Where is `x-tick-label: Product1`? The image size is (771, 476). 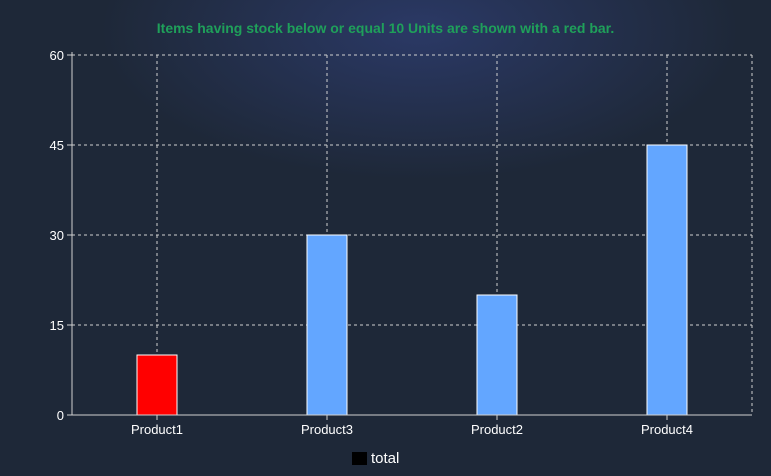 x-tick-label: Product1 is located at coordinates (157, 429).